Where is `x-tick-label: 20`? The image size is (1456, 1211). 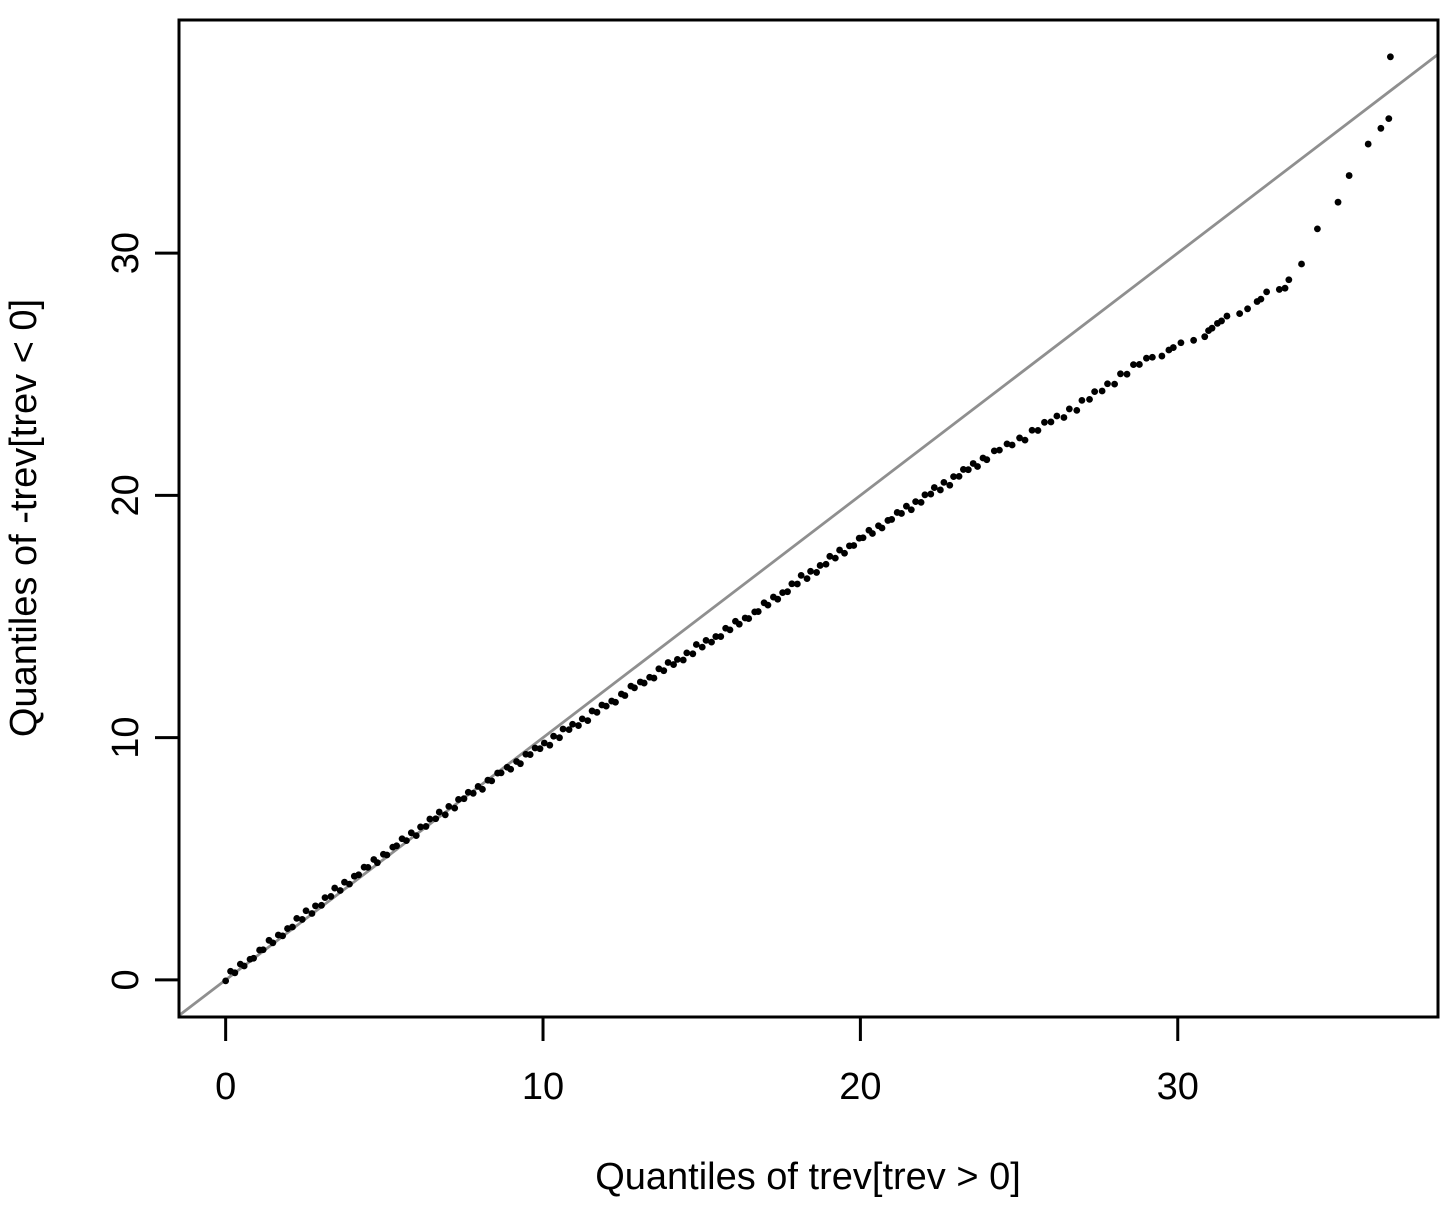
x-tick-label: 20 is located at coordinates (860, 1087).